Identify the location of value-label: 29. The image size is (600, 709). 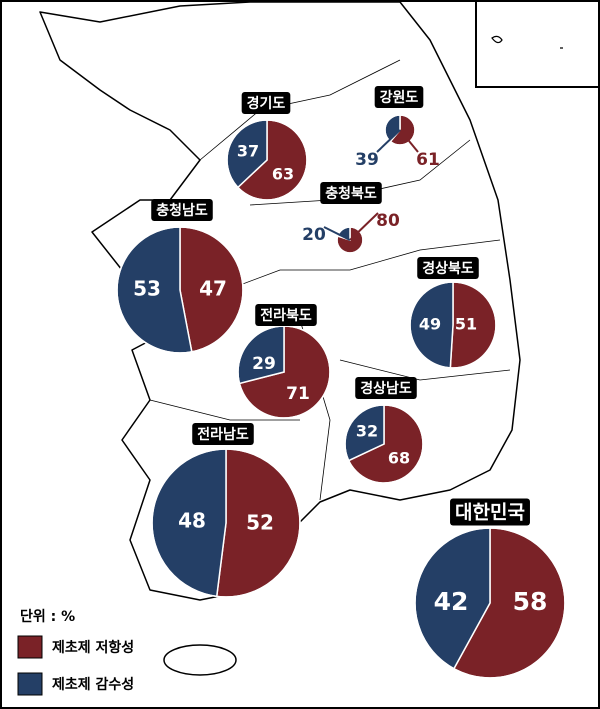
(264, 364).